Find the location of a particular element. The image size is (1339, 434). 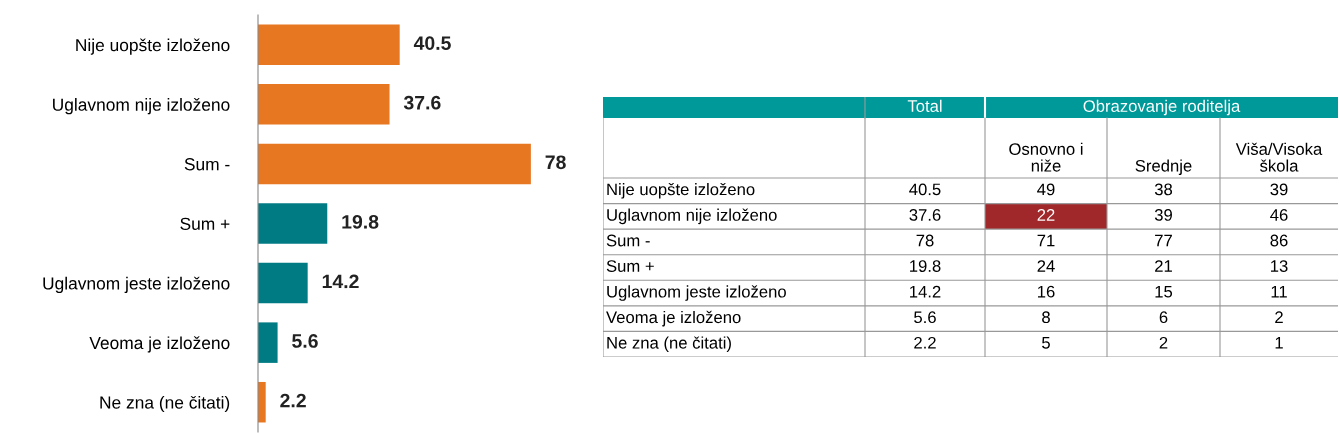

data-label: 24 is located at coordinates (1046, 266).